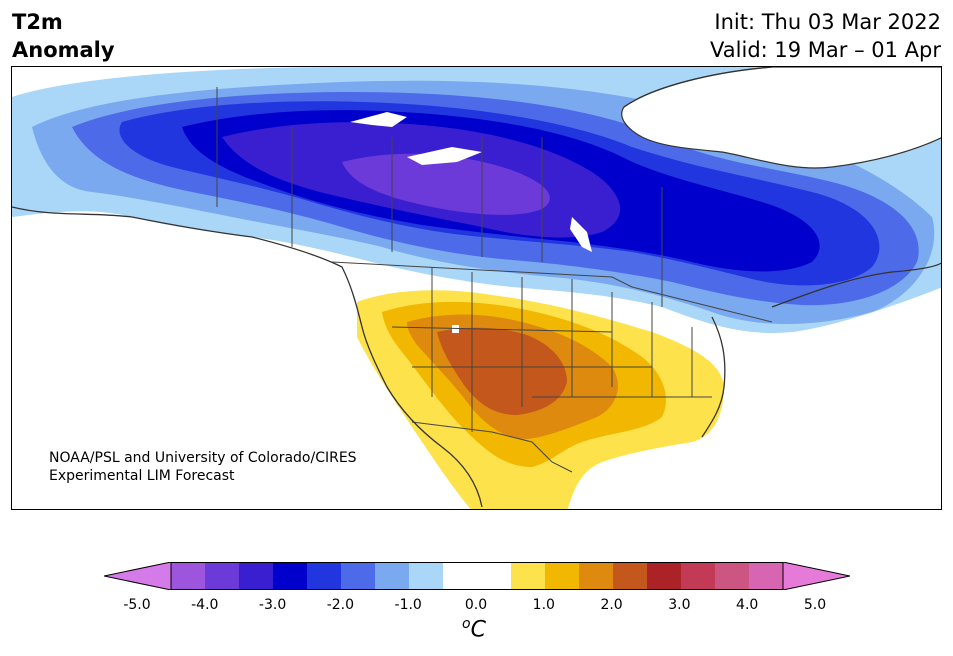  What do you see at coordinates (477, 217) in the screenshot?
I see `province-lines` at bounding box center [477, 217].